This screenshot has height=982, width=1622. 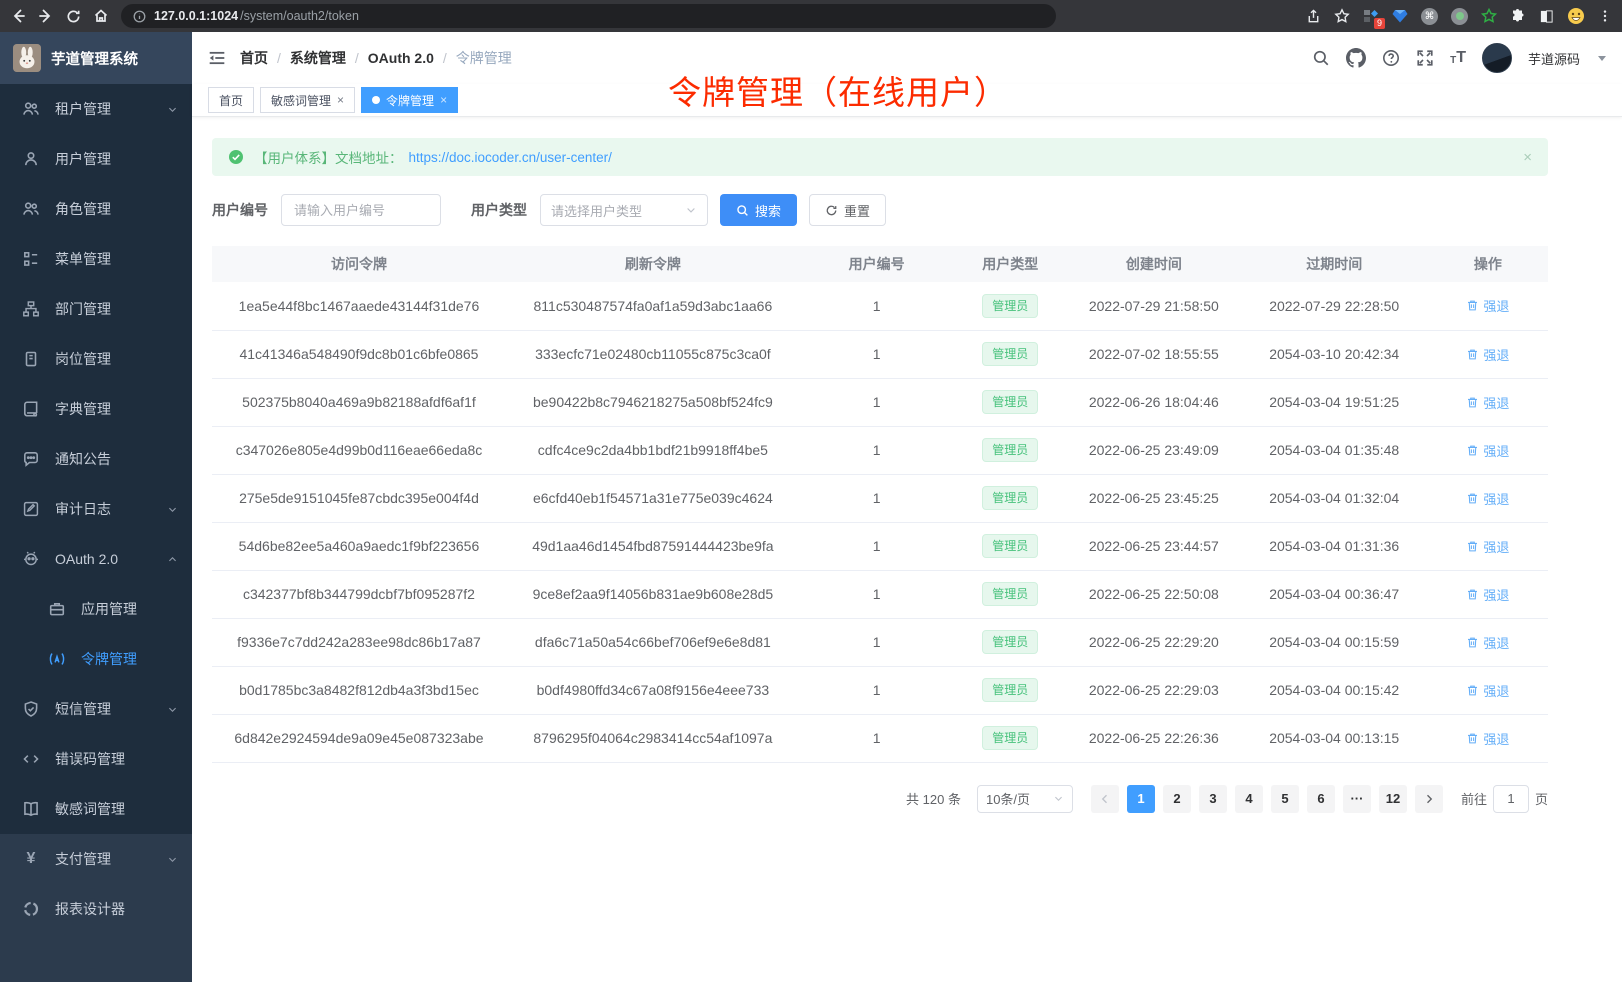 What do you see at coordinates (1602, 58) in the screenshot?
I see `user-menu-caret-icon` at bounding box center [1602, 58].